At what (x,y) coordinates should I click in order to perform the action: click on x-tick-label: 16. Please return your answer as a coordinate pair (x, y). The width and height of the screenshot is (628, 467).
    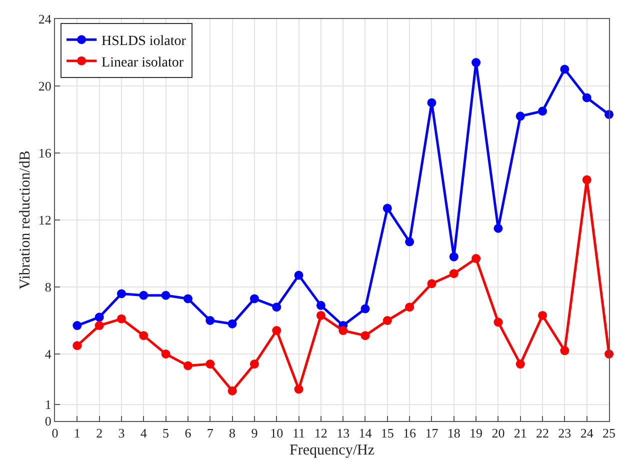
    Looking at the image, I should click on (410, 433).